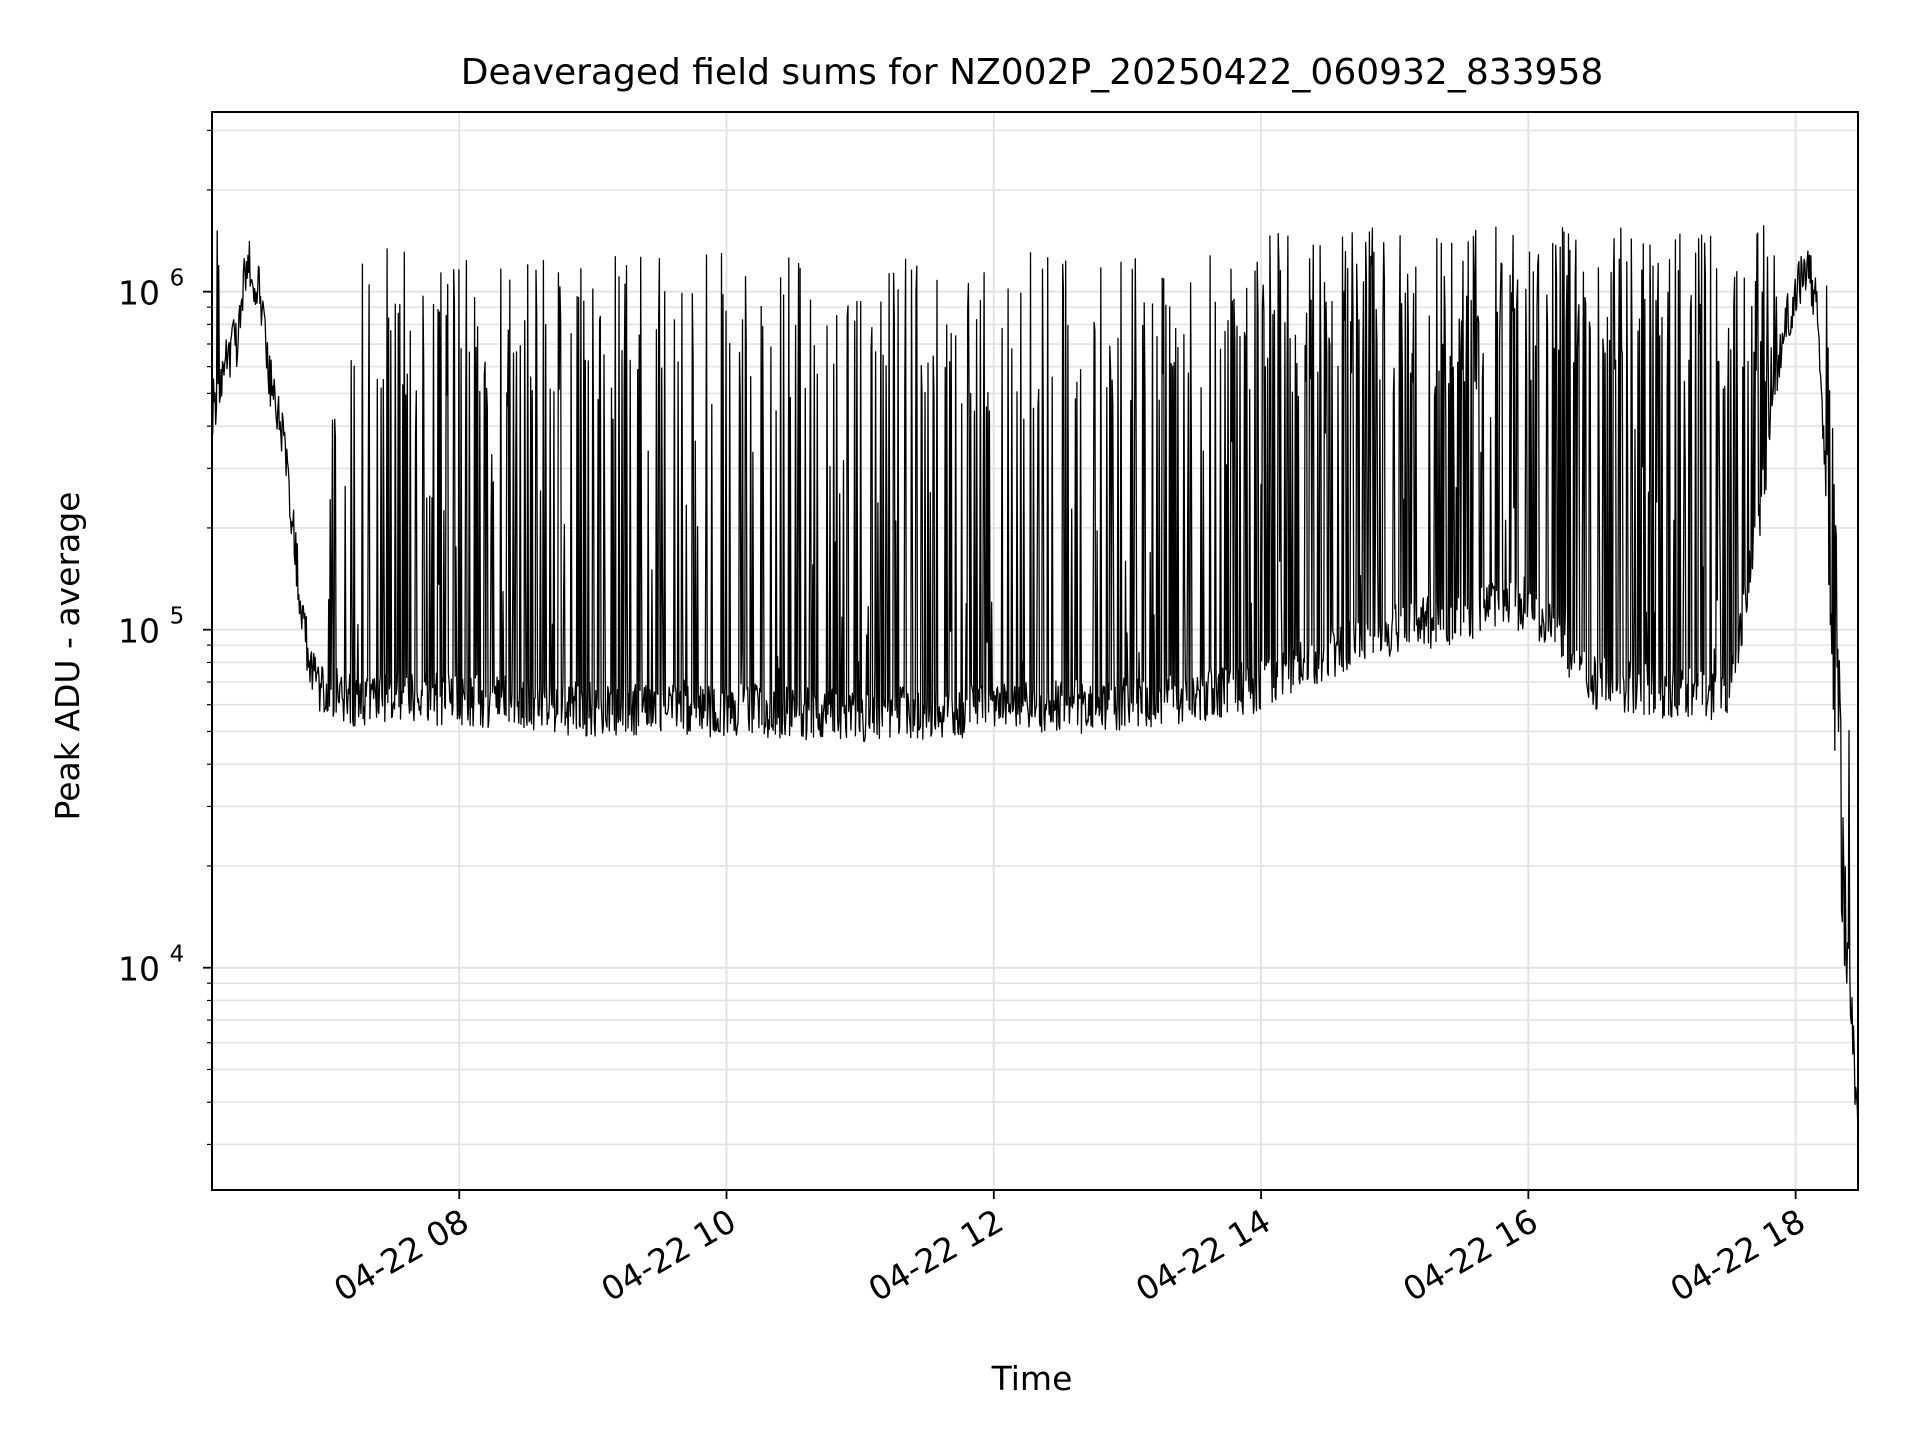 The width and height of the screenshot is (1920, 1440). I want to click on y-tick-exponent: 5, so click(177, 617).